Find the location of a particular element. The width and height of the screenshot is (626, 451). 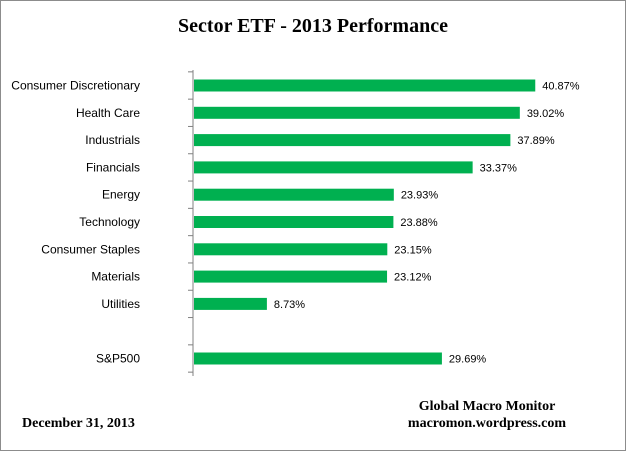

category-label: Health Care is located at coordinates (108, 113).